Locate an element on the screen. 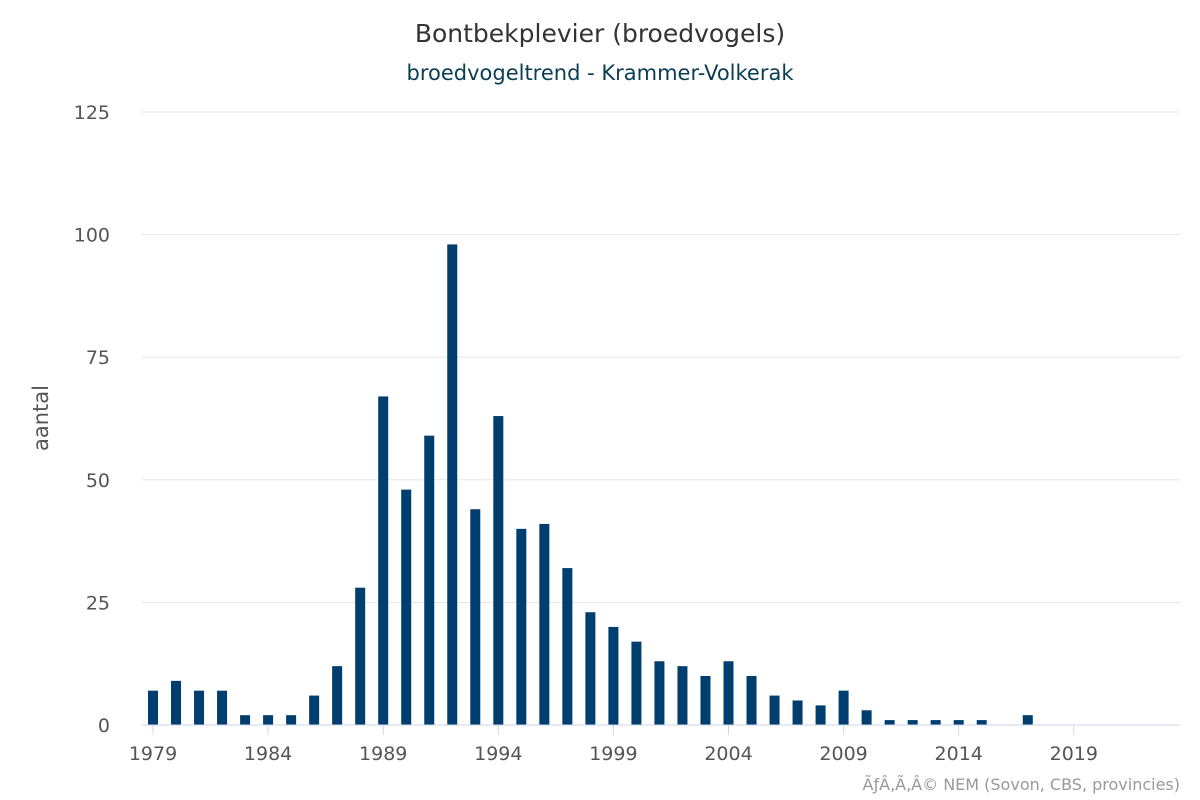  bar-2009 is located at coordinates (843, 707).